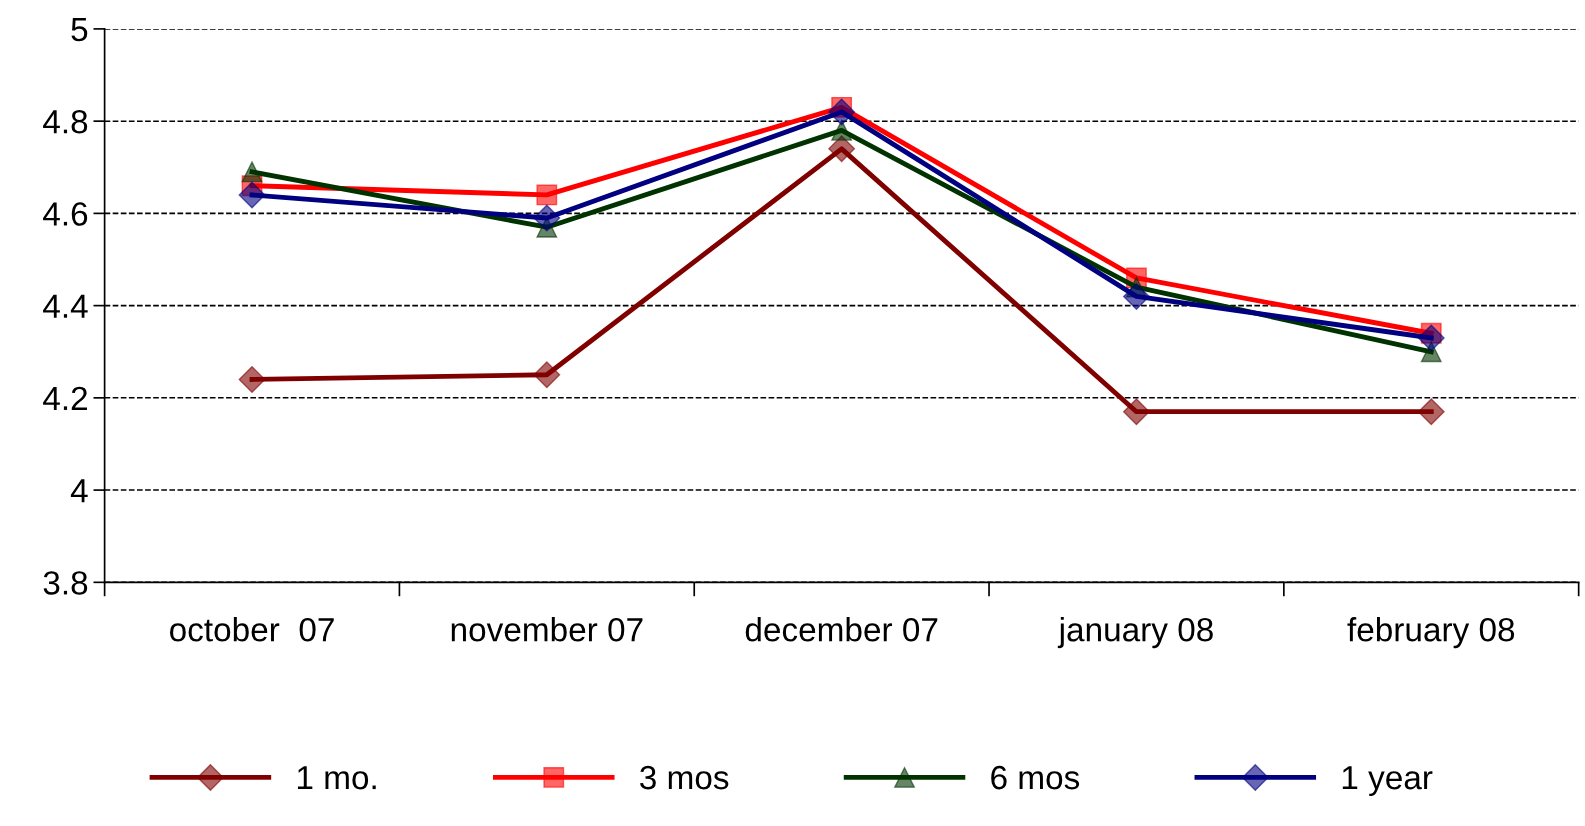 The image size is (1585, 826). Describe the element at coordinates (684, 777) in the screenshot. I see `legend-label: 3 mos` at that location.